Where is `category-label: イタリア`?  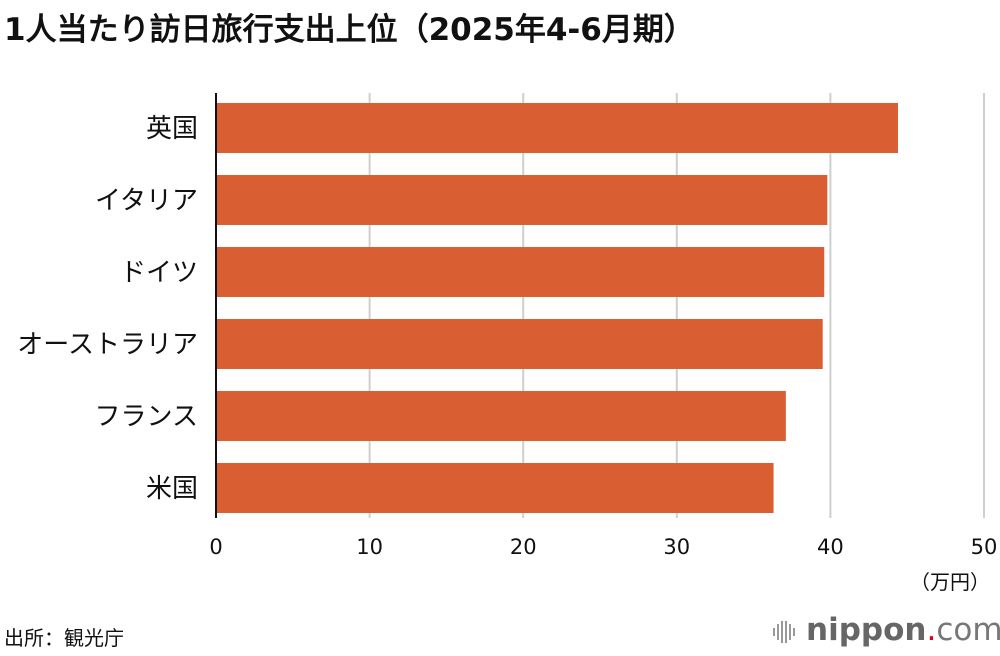
category-label: イタリア is located at coordinates (146, 201).